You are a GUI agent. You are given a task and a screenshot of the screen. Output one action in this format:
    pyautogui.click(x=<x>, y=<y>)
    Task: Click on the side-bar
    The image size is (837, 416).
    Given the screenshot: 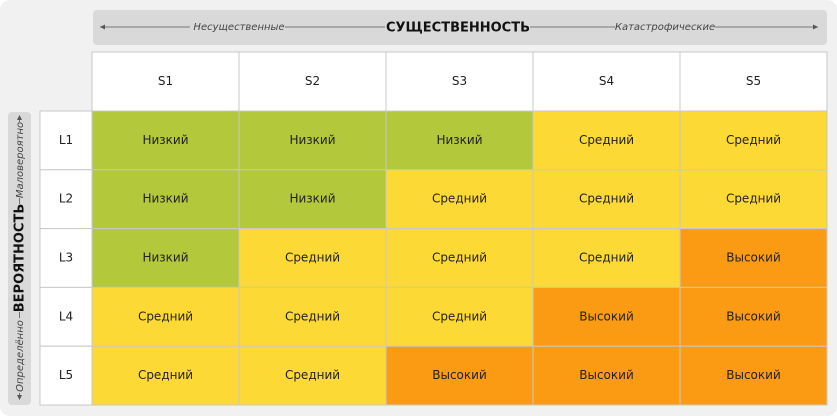 What is the action you would take?
    pyautogui.click(x=19, y=258)
    